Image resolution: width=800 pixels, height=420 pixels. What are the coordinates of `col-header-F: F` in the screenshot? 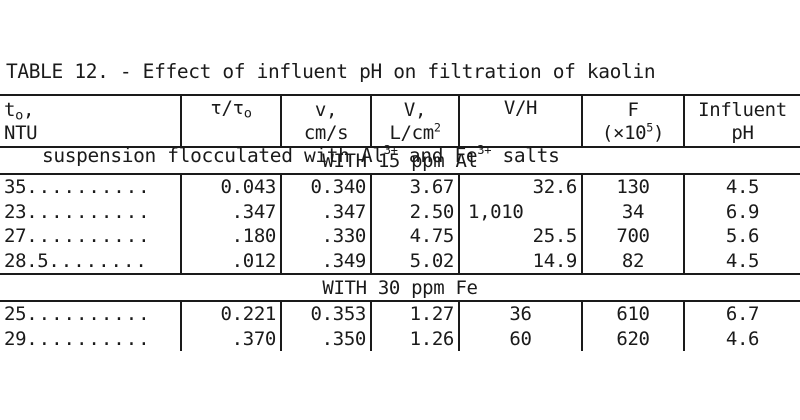 It's located at (632, 108).